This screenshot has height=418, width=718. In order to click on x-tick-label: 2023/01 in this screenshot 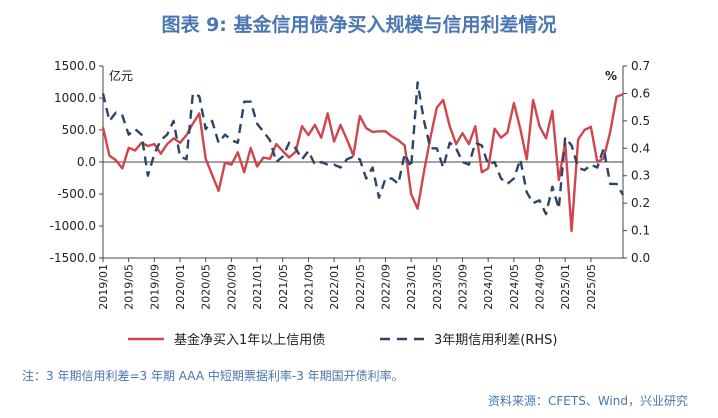, I will do `click(411, 287)`.